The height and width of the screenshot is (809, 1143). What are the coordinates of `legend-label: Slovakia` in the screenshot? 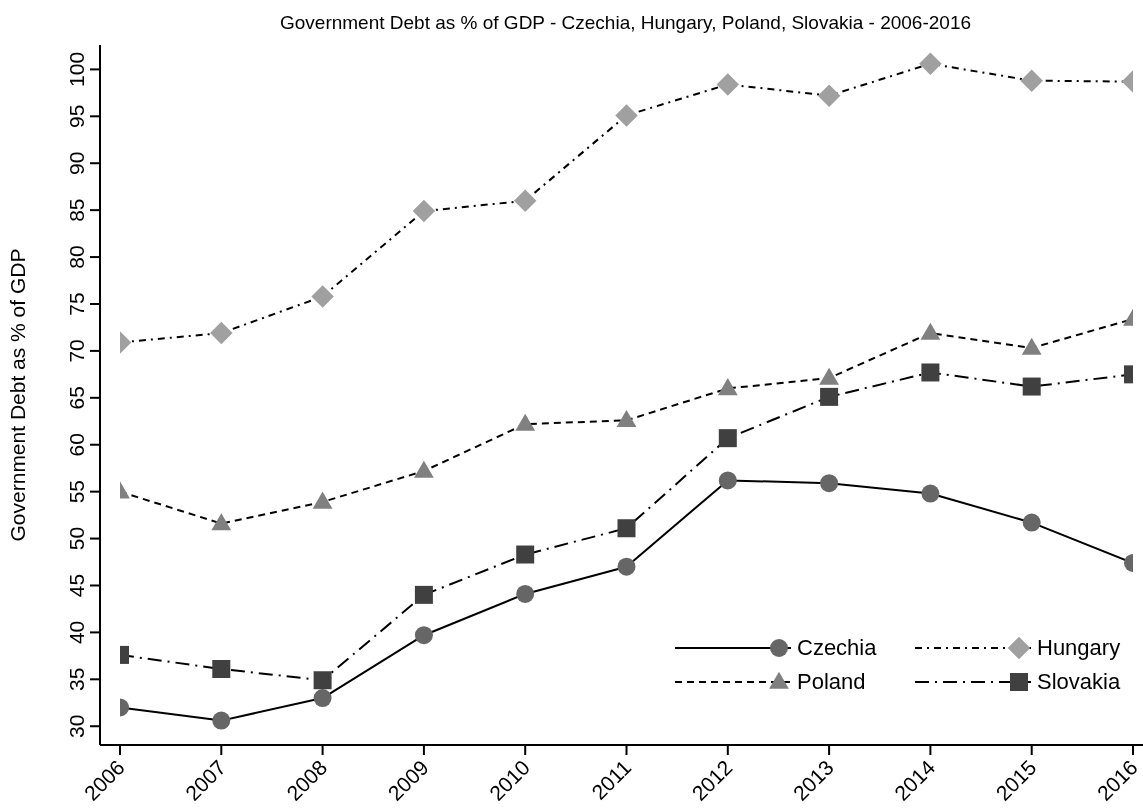 It's located at (1079, 682).